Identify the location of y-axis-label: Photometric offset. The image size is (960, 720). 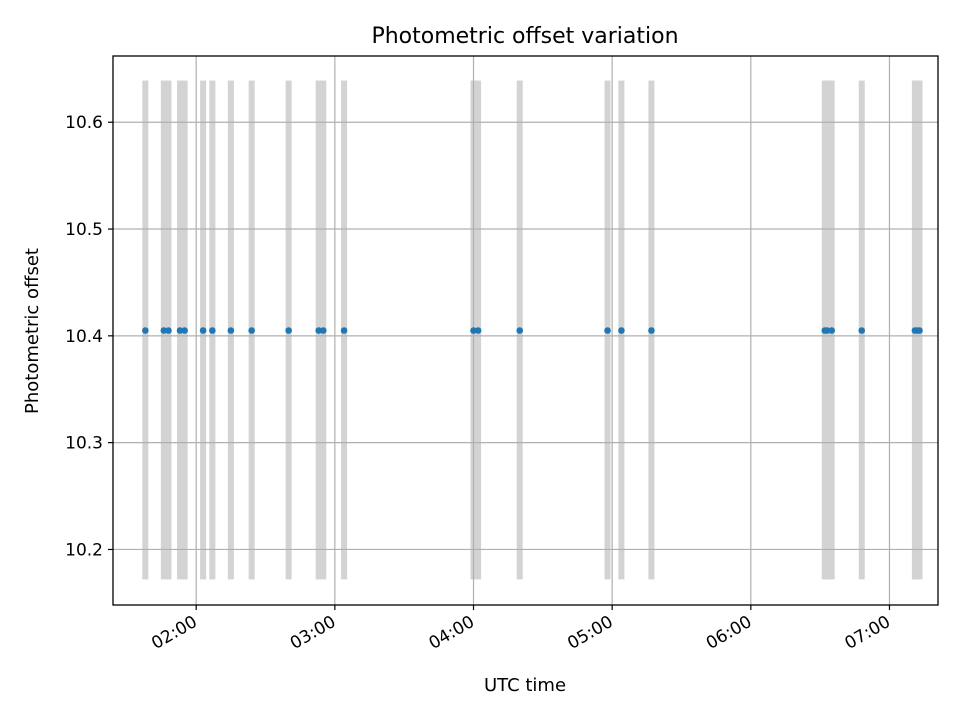
(32, 331).